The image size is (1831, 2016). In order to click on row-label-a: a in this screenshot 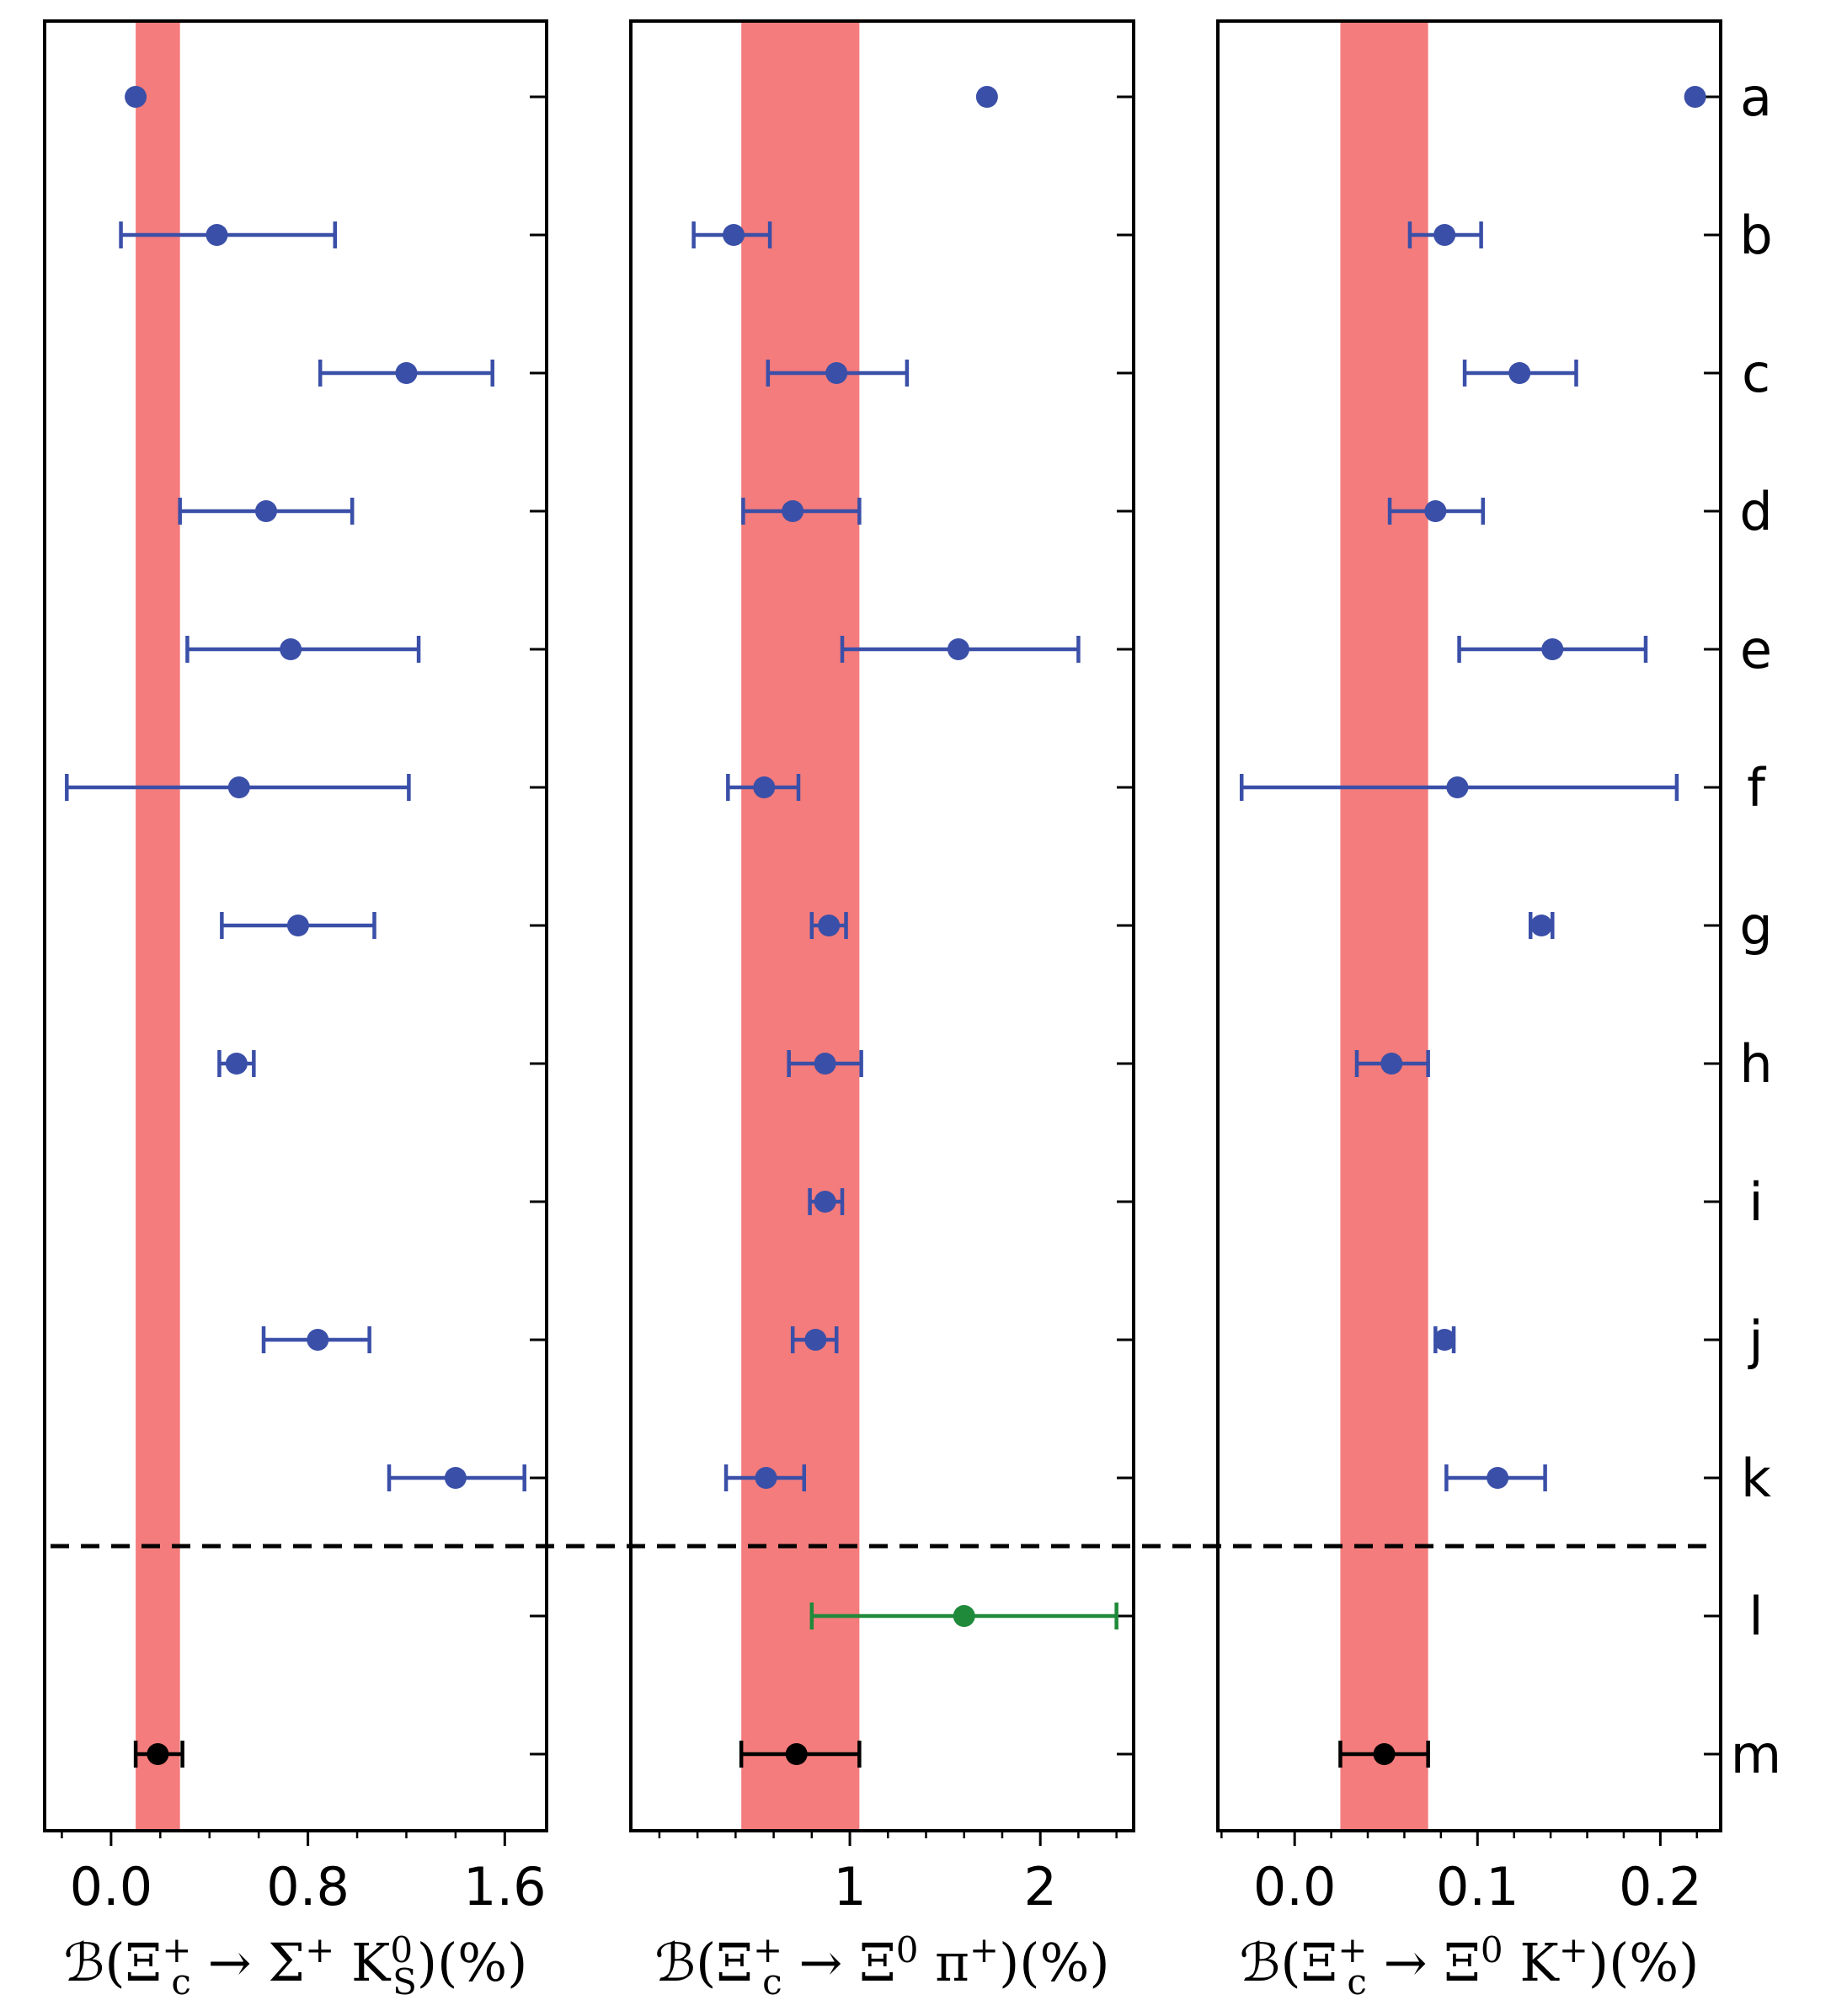, I will do `click(1756, 97)`.